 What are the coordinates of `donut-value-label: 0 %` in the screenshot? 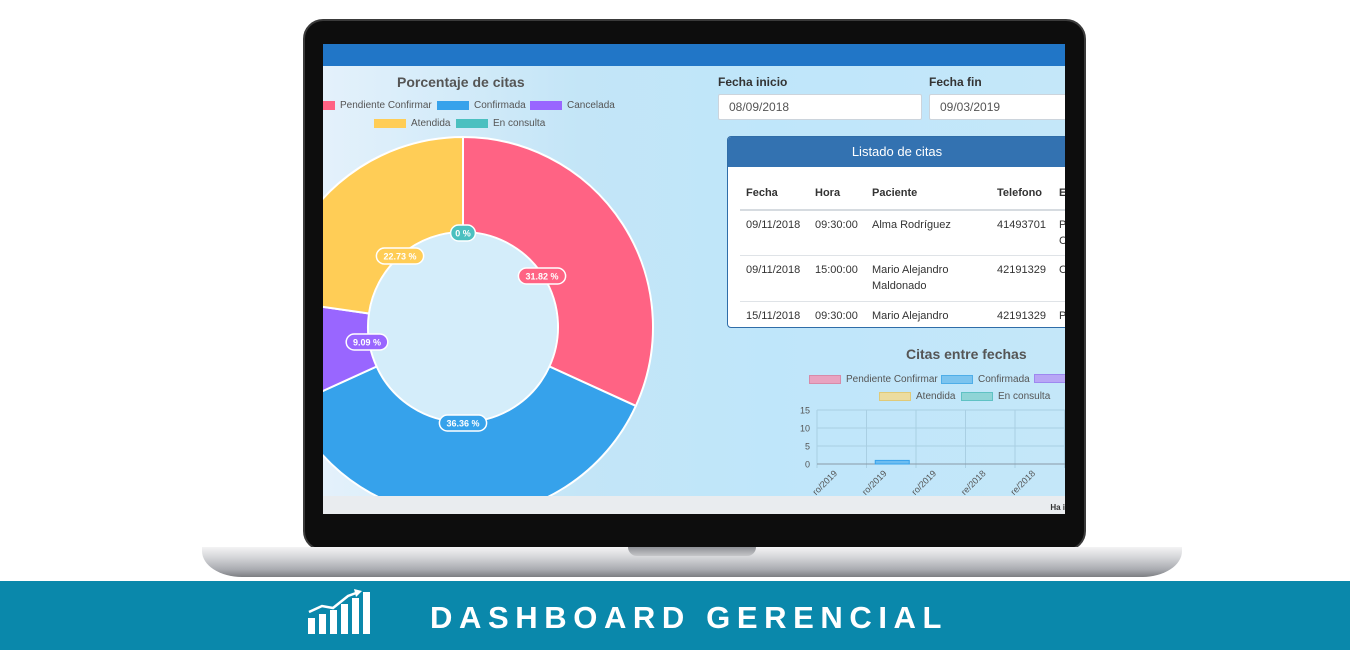 It's located at (463, 233).